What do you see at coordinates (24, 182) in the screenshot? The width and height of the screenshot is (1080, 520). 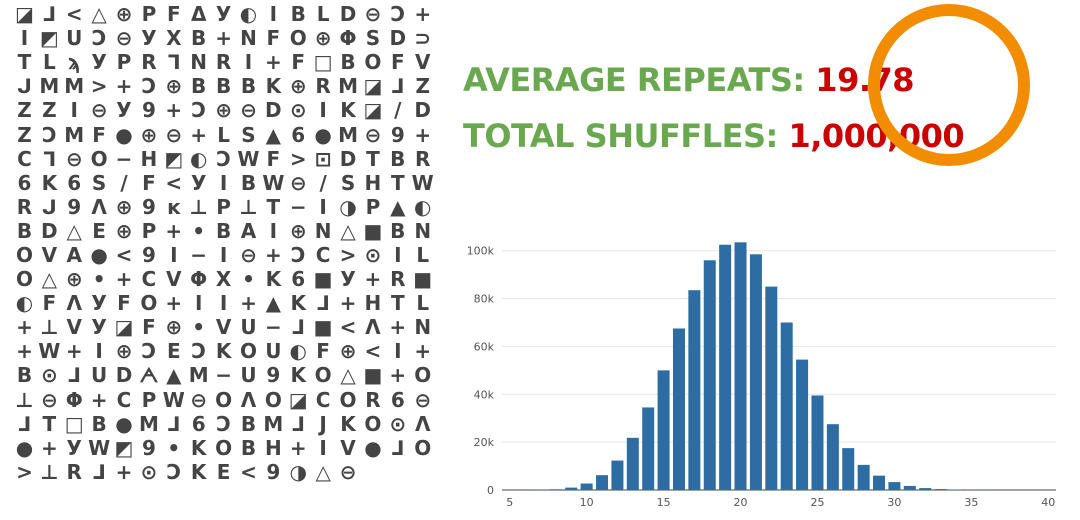 I see `cipher-glyph: 6` at bounding box center [24, 182].